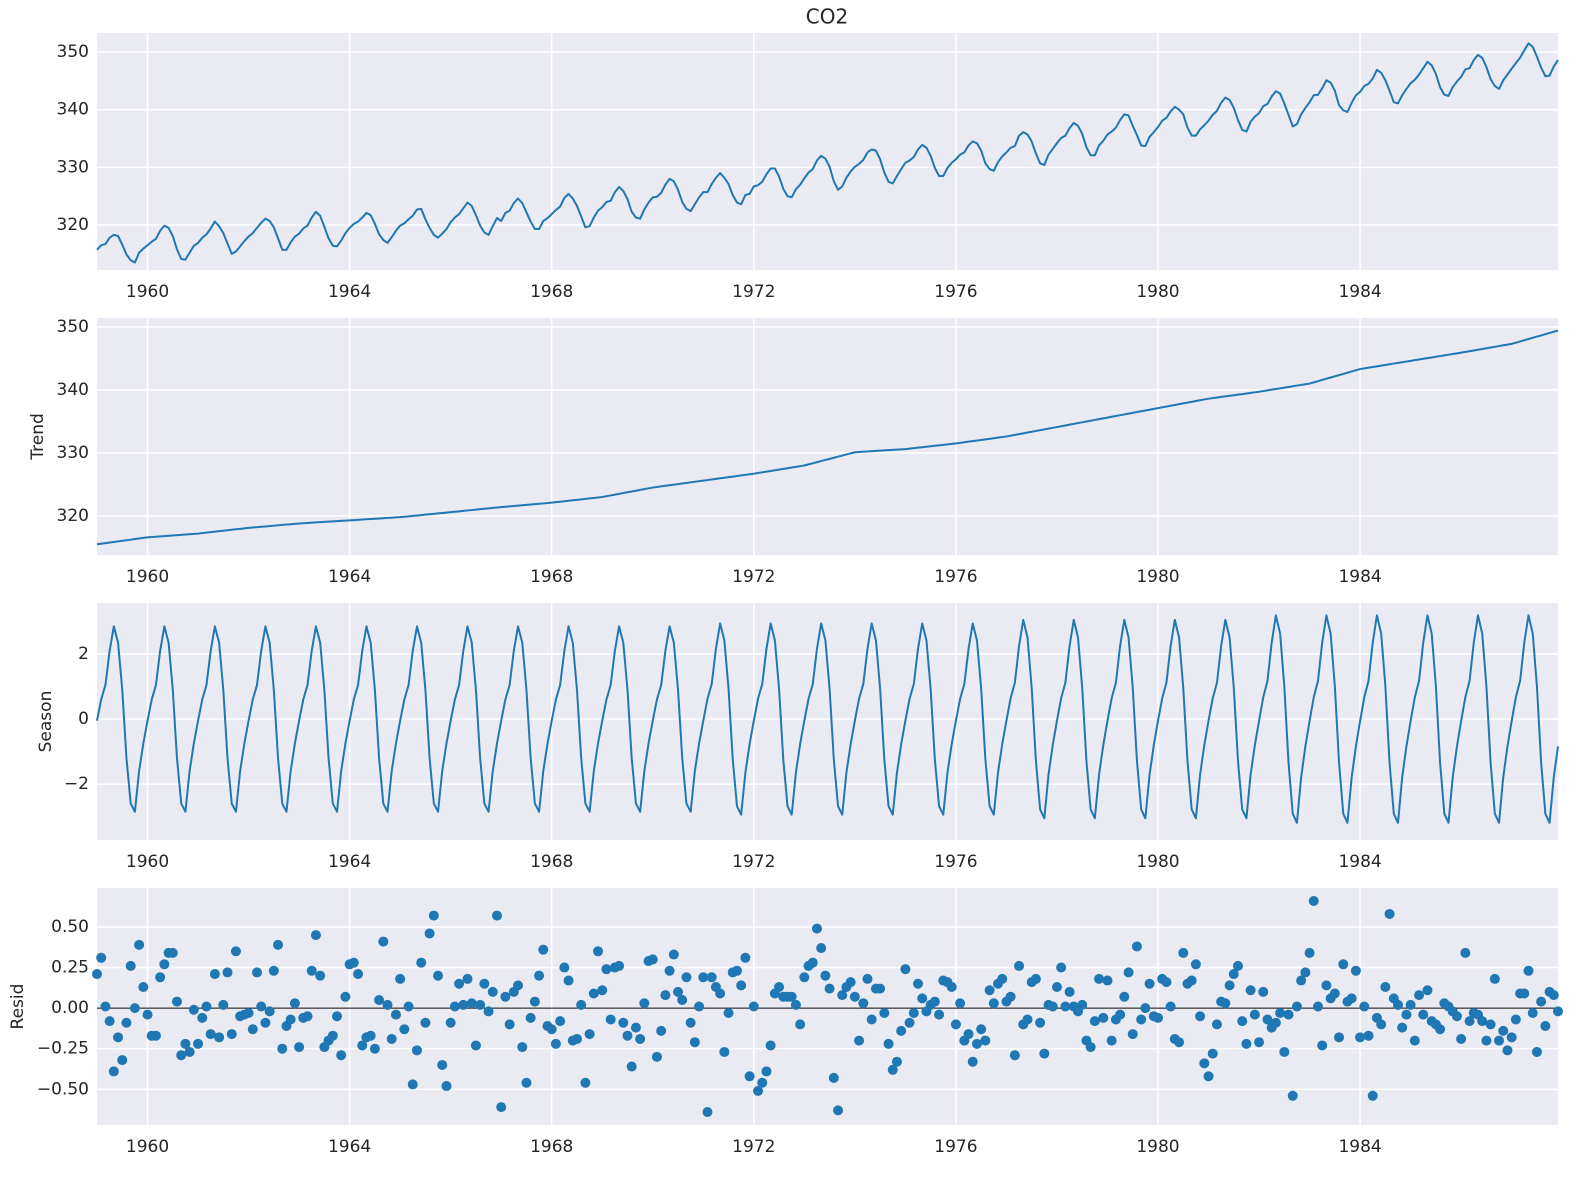 Image resolution: width=1592 pixels, height=1180 pixels. What do you see at coordinates (955, 1147) in the screenshot?
I see `x-tick-label: 1976` at bounding box center [955, 1147].